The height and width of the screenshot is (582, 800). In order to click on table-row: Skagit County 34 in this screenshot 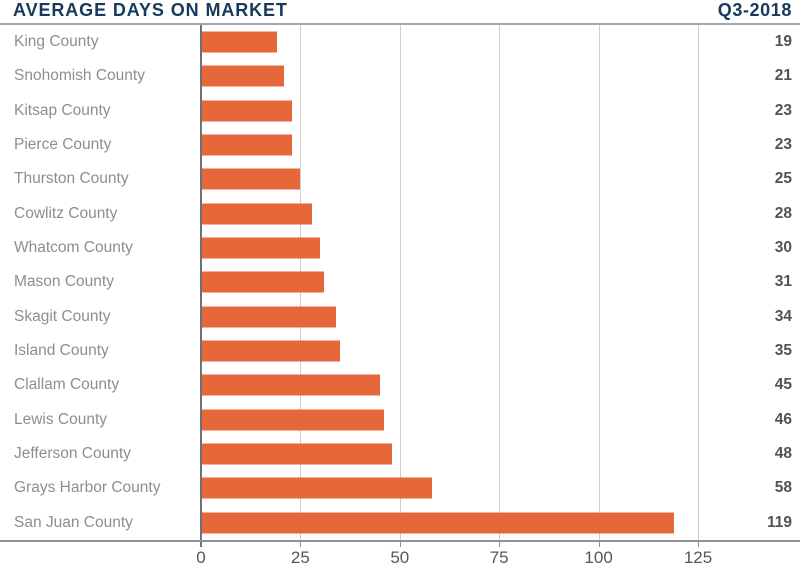, I will do `click(400, 317)`.